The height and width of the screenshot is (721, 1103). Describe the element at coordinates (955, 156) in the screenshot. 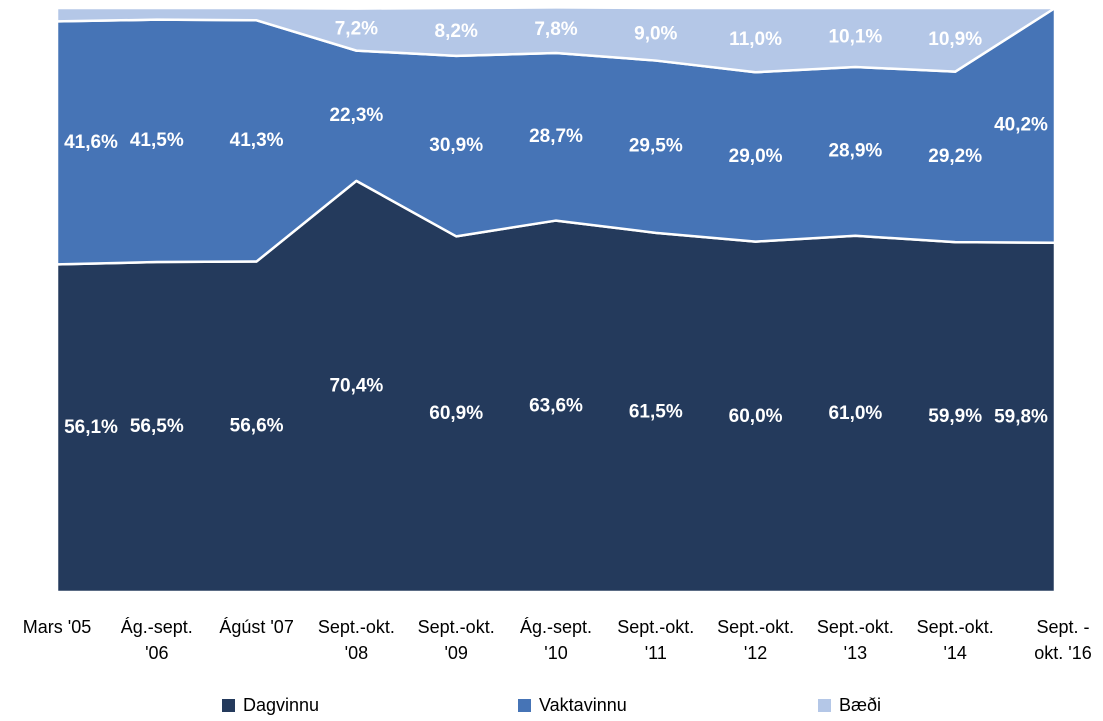

I see `value-label: 29,2%` at that location.